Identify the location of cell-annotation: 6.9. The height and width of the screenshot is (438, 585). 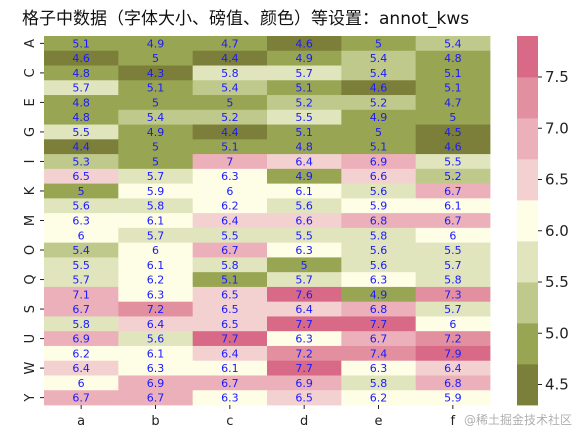
(156, 383).